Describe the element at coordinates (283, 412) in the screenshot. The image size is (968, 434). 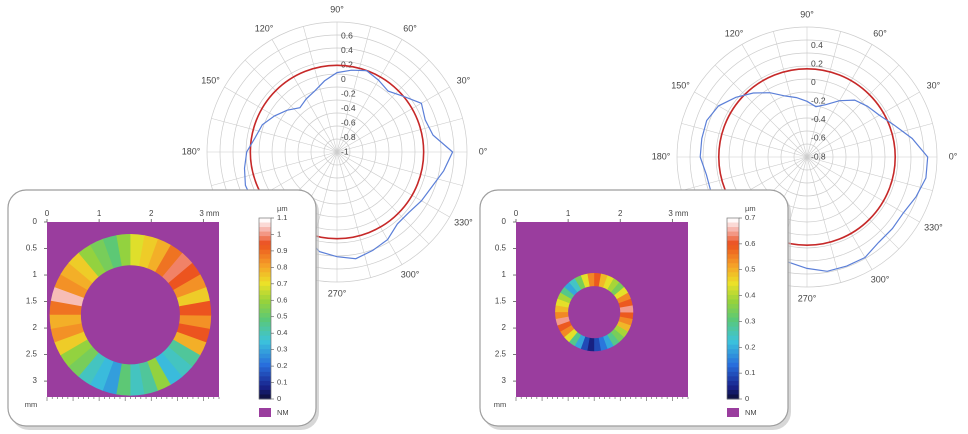
I see `no-data-label: NM` at that location.